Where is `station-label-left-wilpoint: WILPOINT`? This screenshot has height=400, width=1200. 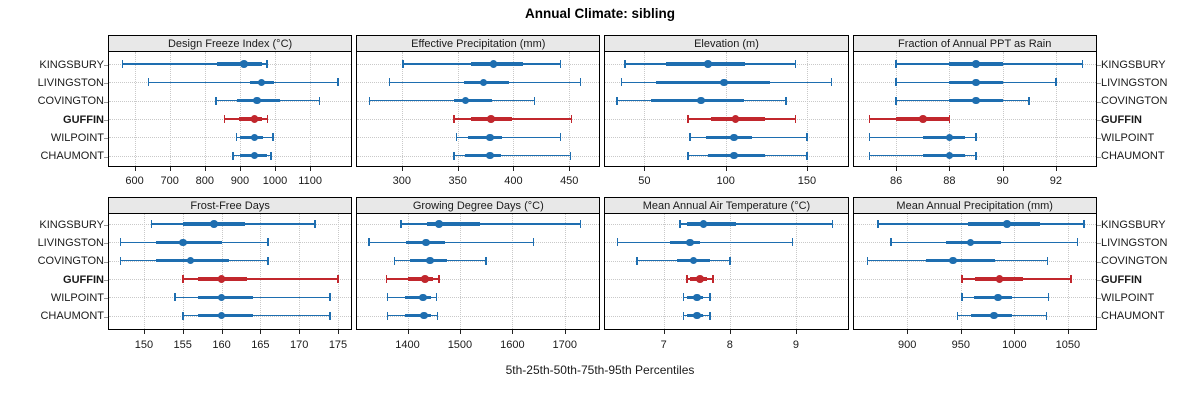 station-label-left-wilpoint: WILPOINT is located at coordinates (77, 297).